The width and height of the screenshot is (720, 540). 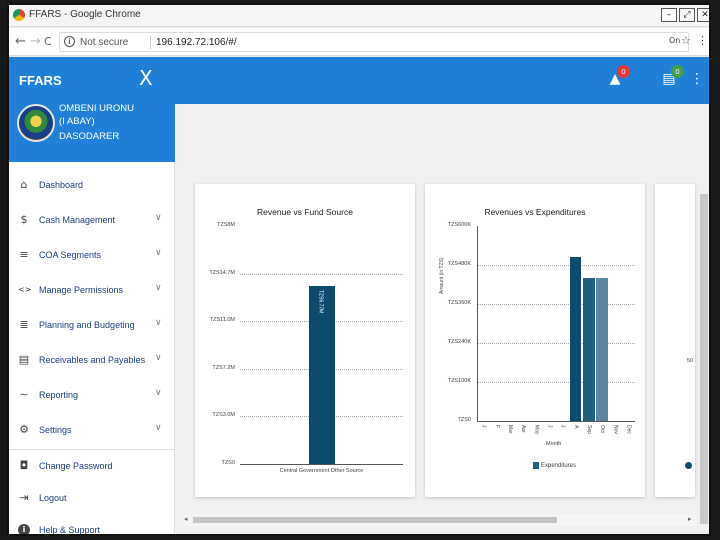 I want to click on sidebar-header: FFARS X OMBENI URONU (I ABAY) DASODARER, so click(x=92, y=109).